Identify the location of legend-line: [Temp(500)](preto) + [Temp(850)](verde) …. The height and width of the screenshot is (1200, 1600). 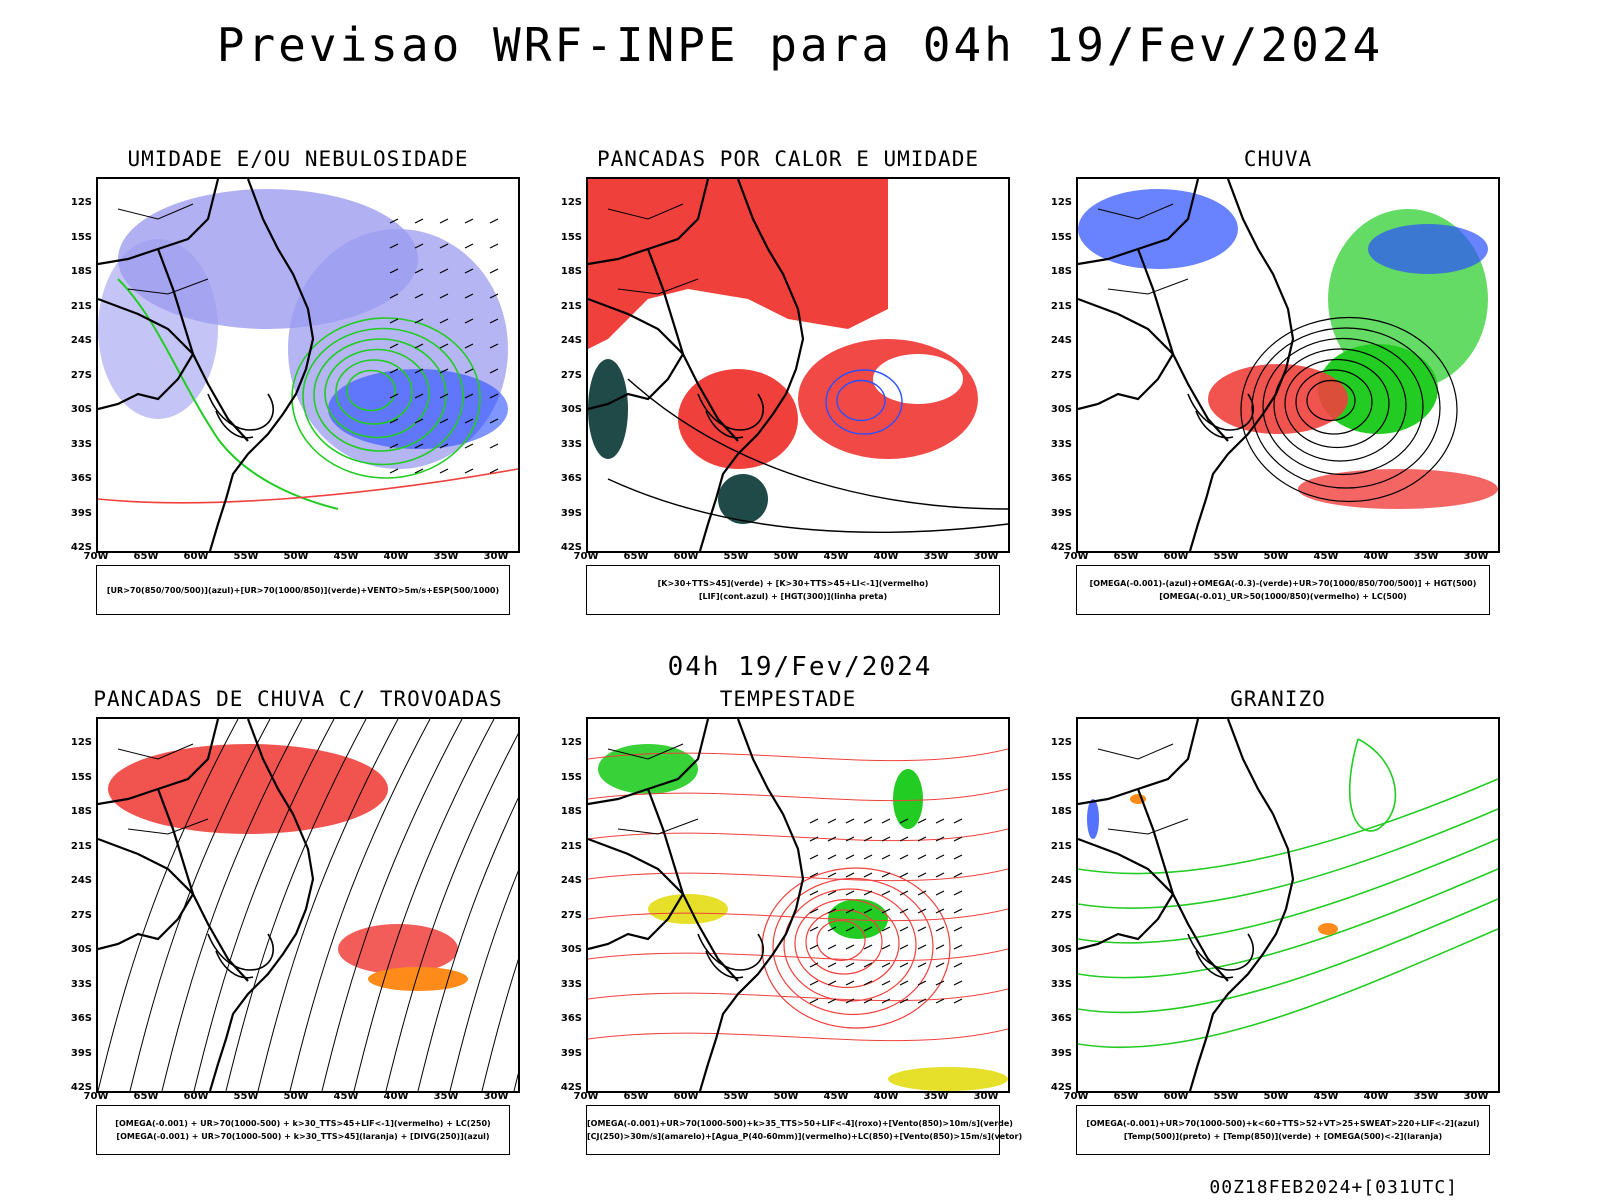
(1283, 1136).